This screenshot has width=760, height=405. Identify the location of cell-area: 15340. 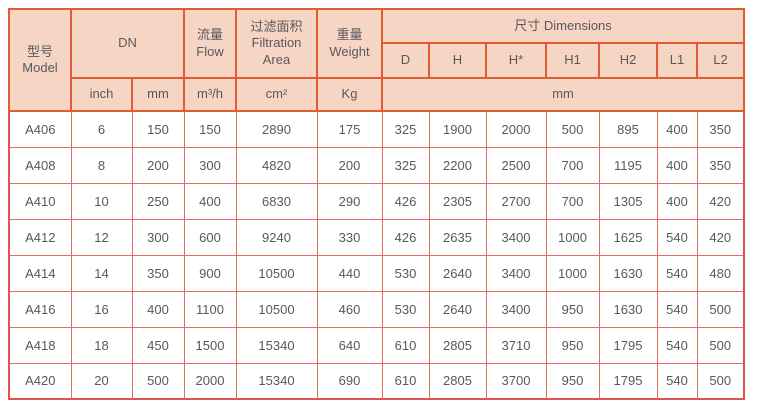
(276, 345).